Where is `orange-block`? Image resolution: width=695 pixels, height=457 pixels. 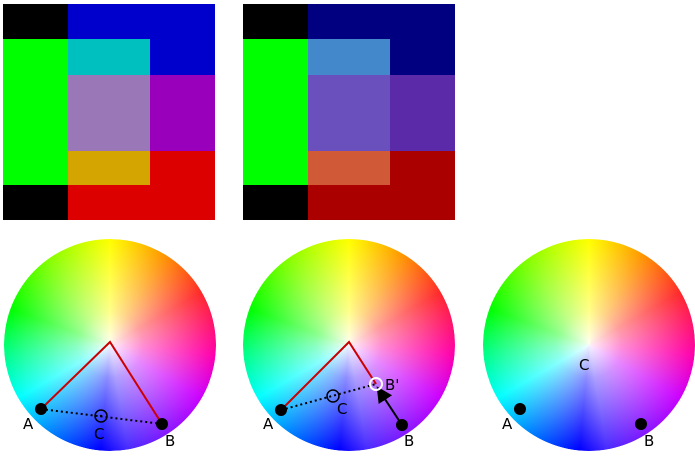
orange-block is located at coordinates (349, 168).